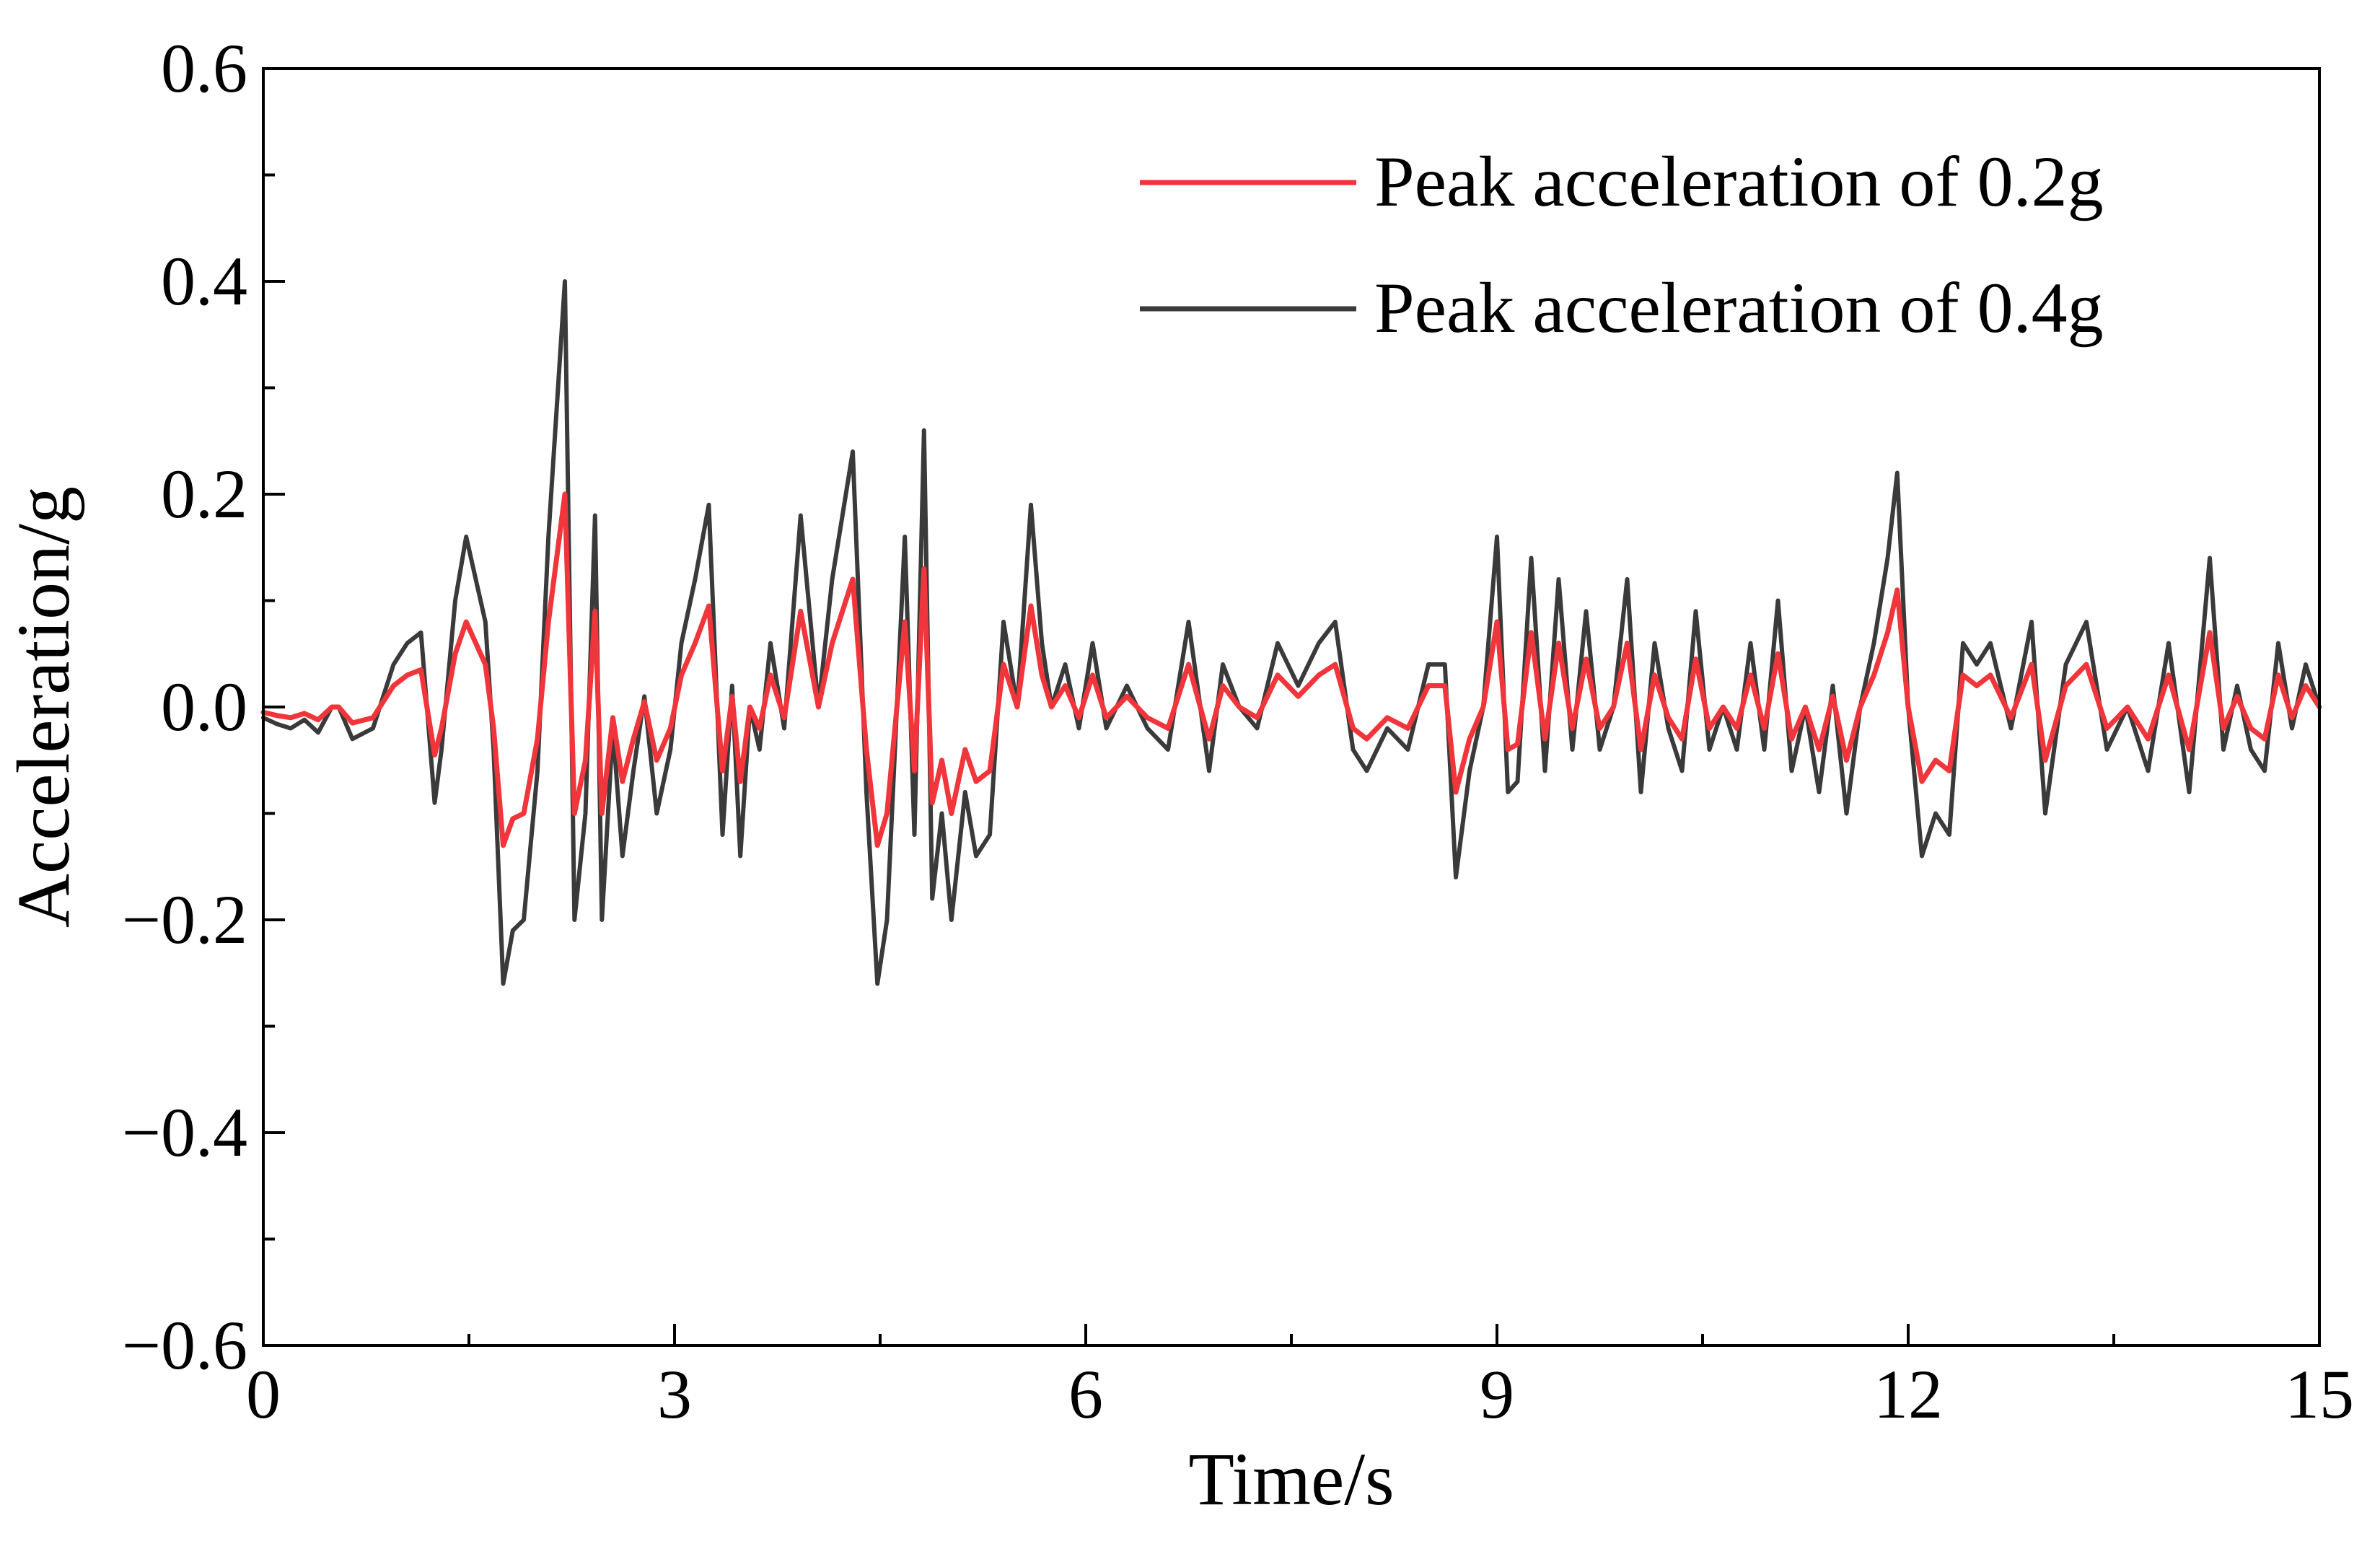 This screenshot has width=2380, height=1541. Describe the element at coordinates (1909, 1394) in the screenshot. I see `x-tick-label: 12` at that location.